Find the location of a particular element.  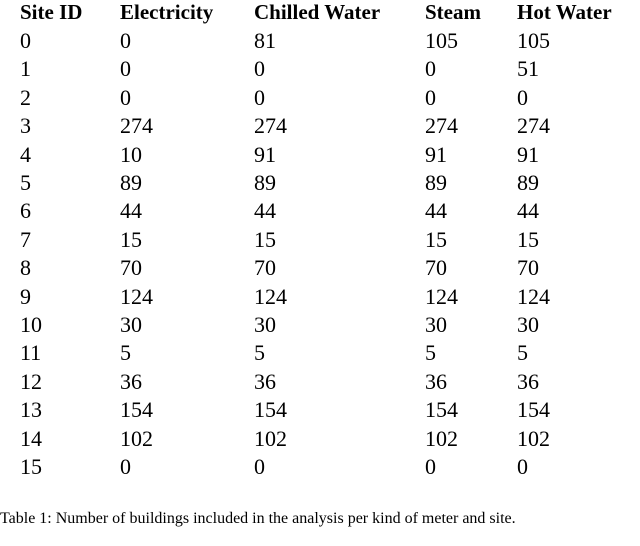

table-cell: 3 is located at coordinates (25, 126).